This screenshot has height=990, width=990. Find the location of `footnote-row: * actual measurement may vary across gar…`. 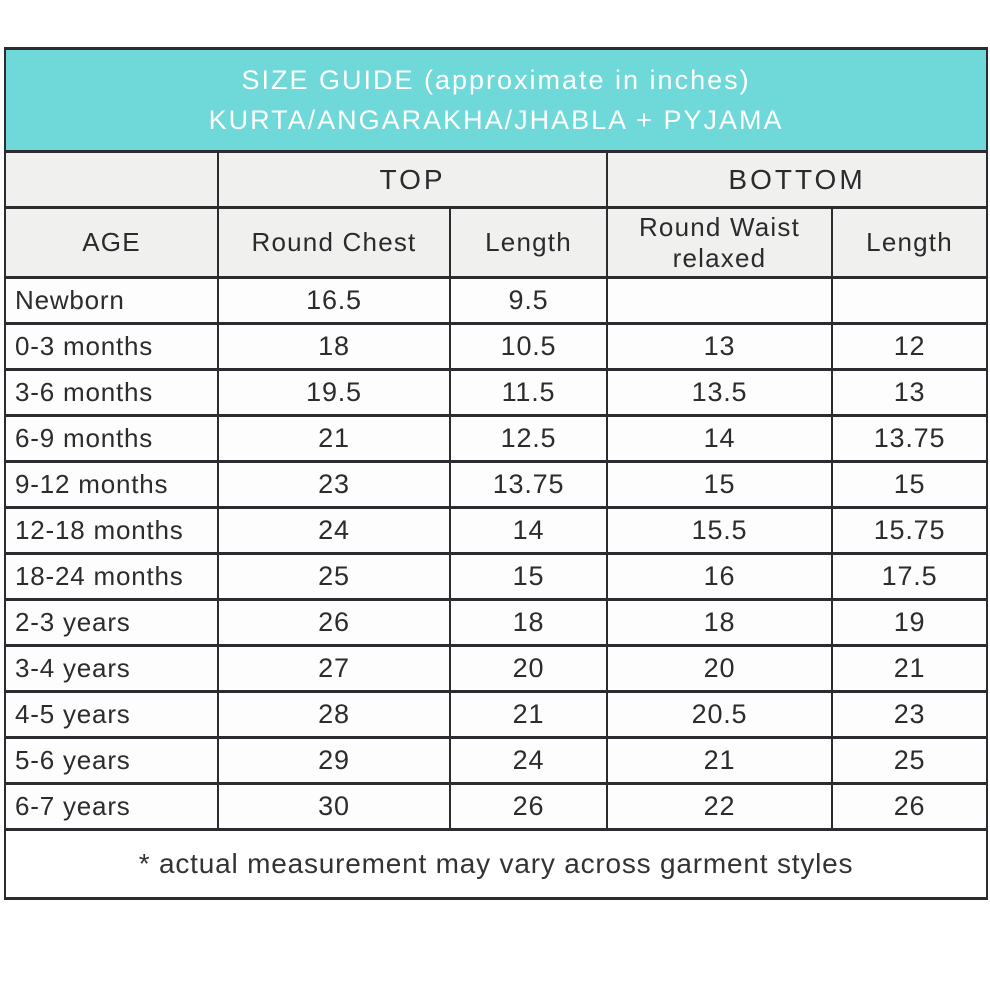

footnote-row: * actual measurement may vary across gar… is located at coordinates (496, 864).